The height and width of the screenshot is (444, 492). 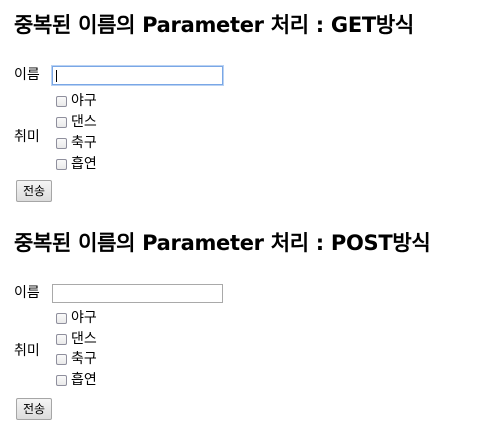 I want to click on get-hobby-baseball: 야구, so click(x=76, y=101).